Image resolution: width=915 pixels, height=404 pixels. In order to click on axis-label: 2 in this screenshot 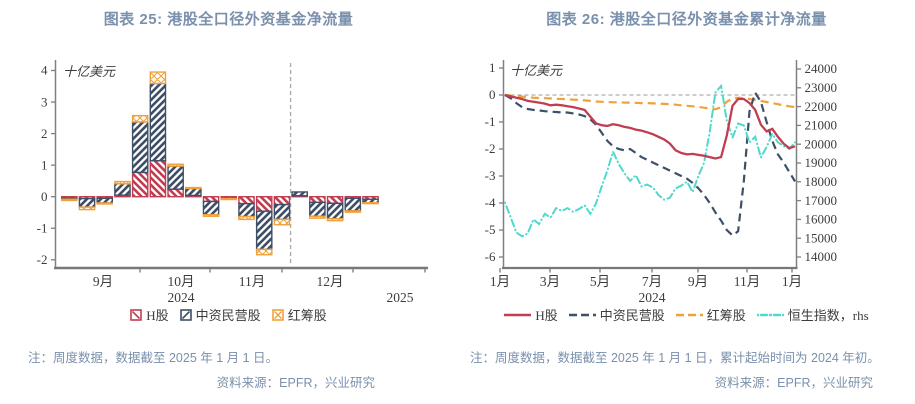, I will do `click(44, 133)`.